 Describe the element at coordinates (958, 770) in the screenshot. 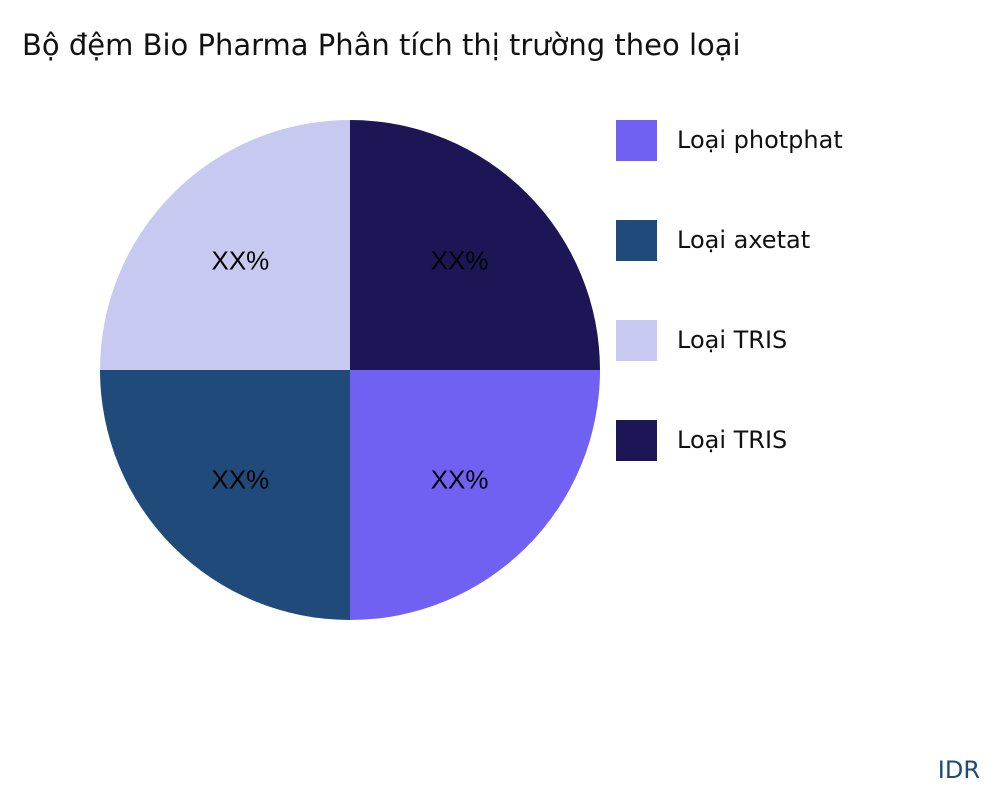

I see `brand-logo: IDR` at that location.